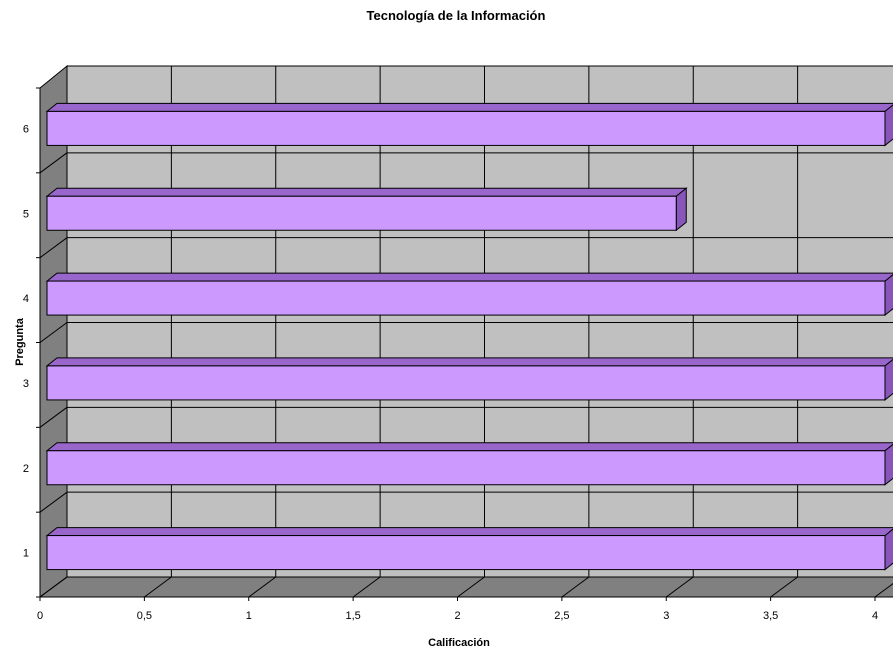 This screenshot has height=652, width=893. I want to click on bar-side-face, so click(681, 209).